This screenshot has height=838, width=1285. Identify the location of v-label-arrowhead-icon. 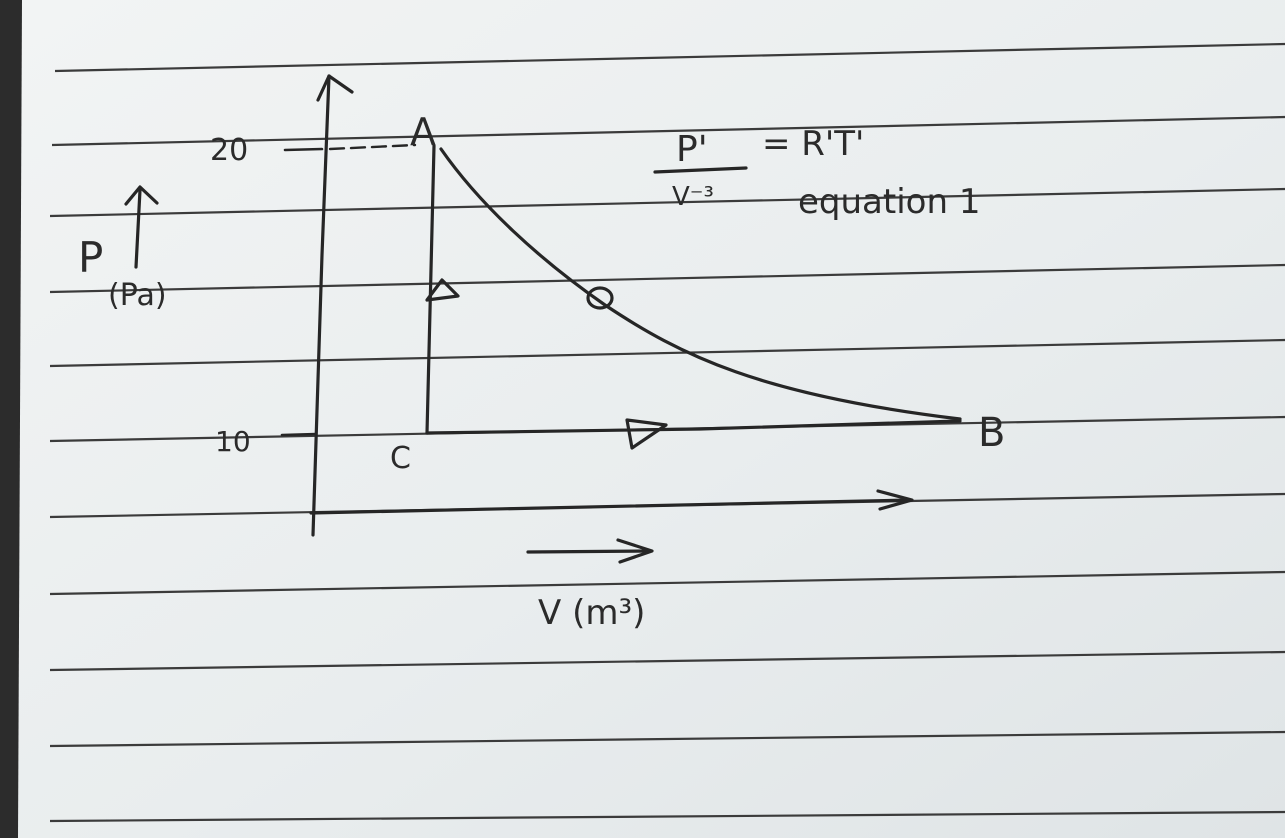
(635, 551).